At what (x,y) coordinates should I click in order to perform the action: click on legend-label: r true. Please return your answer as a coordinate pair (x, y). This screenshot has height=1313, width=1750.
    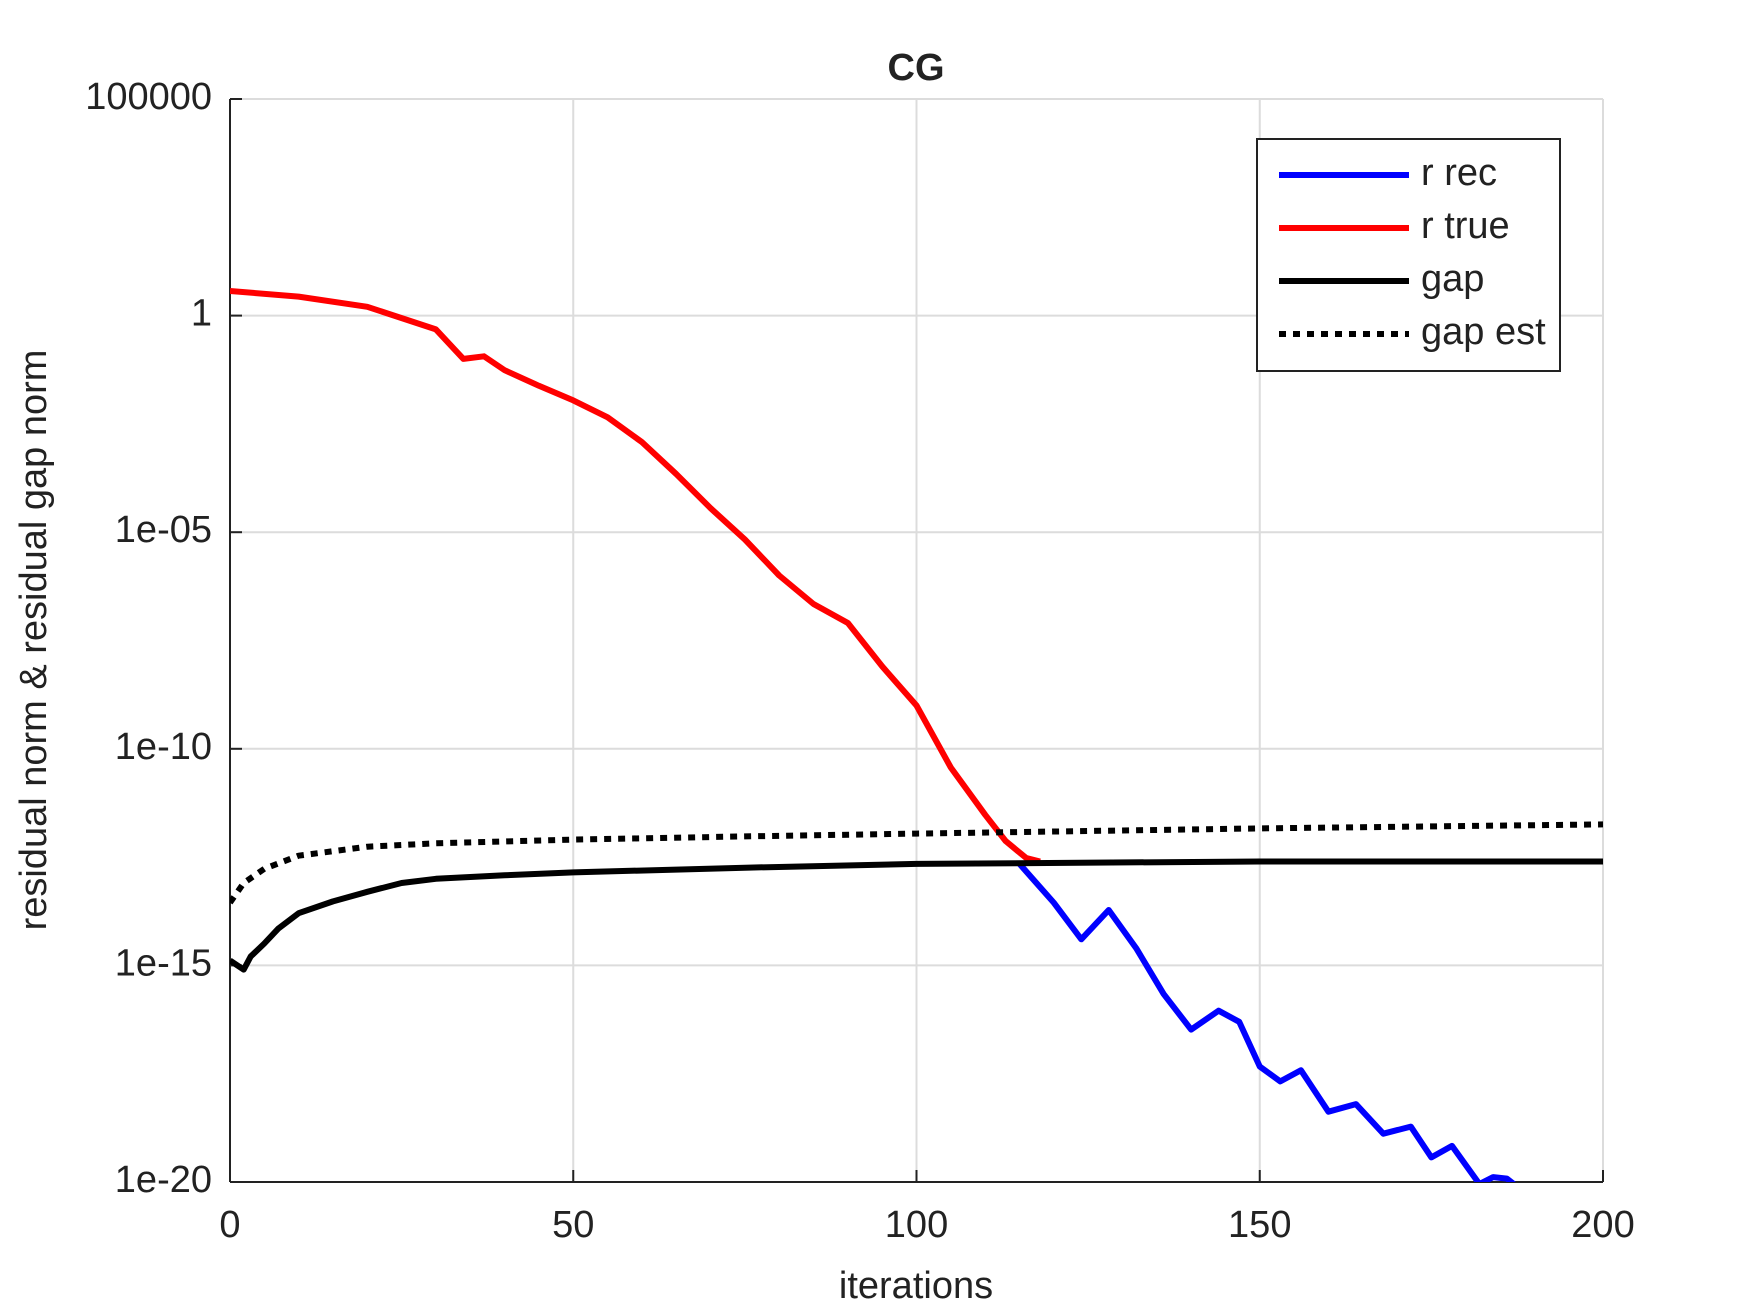
    Looking at the image, I should click on (1465, 226).